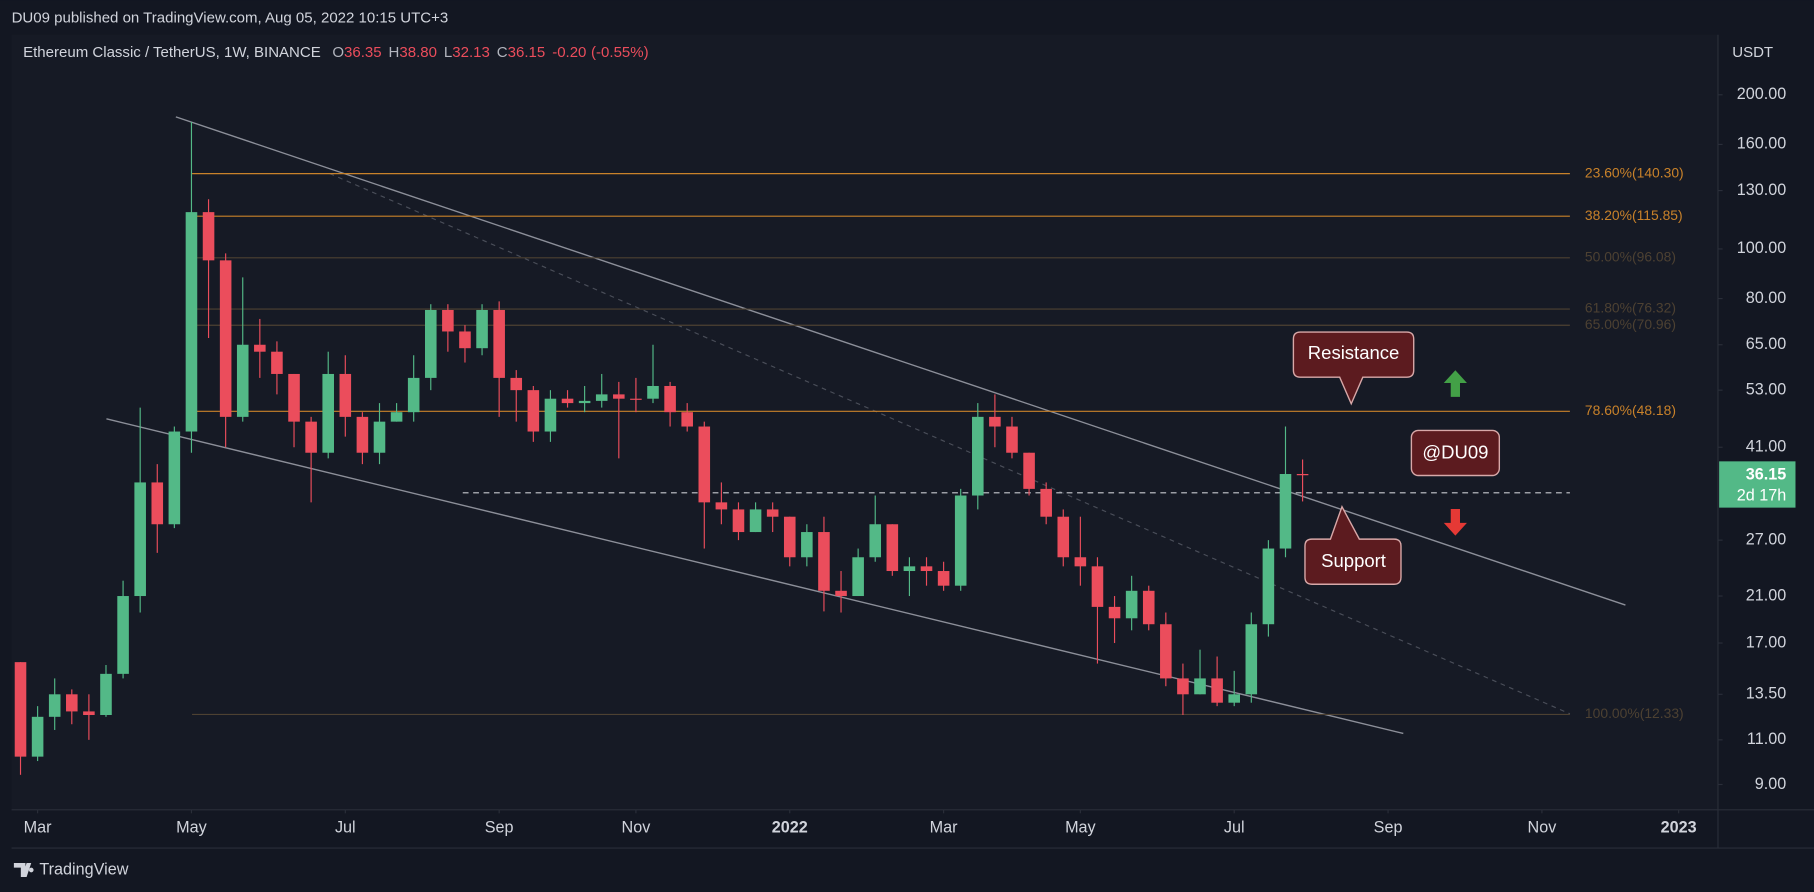 This screenshot has width=1814, height=892. What do you see at coordinates (1630, 410) in the screenshot?
I see `fib-label: 78.60%(48.18)` at bounding box center [1630, 410].